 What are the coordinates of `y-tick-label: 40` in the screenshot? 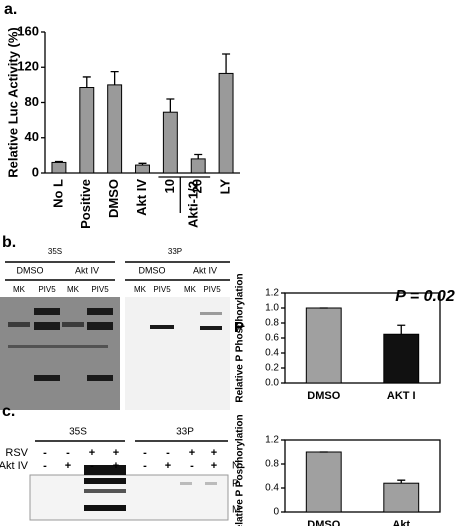 It's located at (32, 136).